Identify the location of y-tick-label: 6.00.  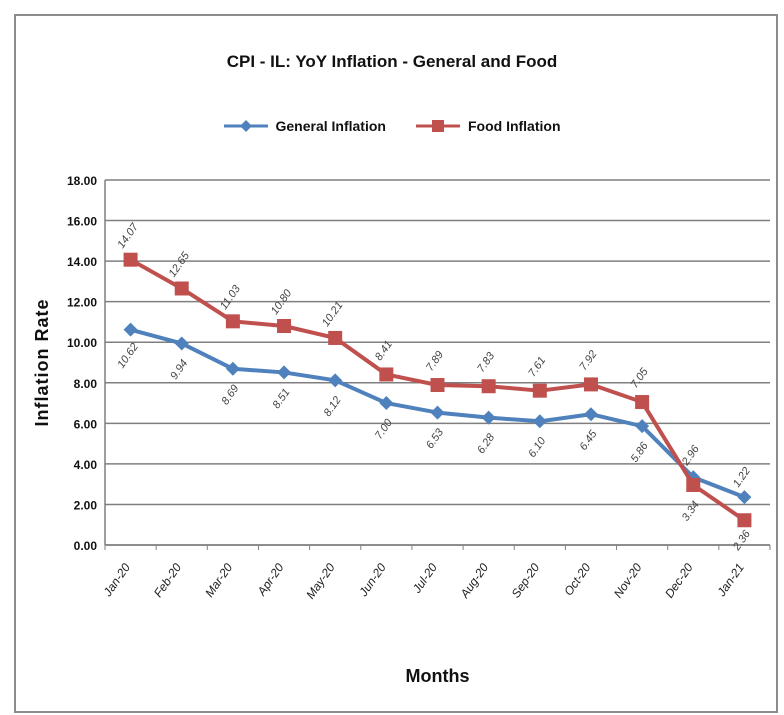
(86, 424).